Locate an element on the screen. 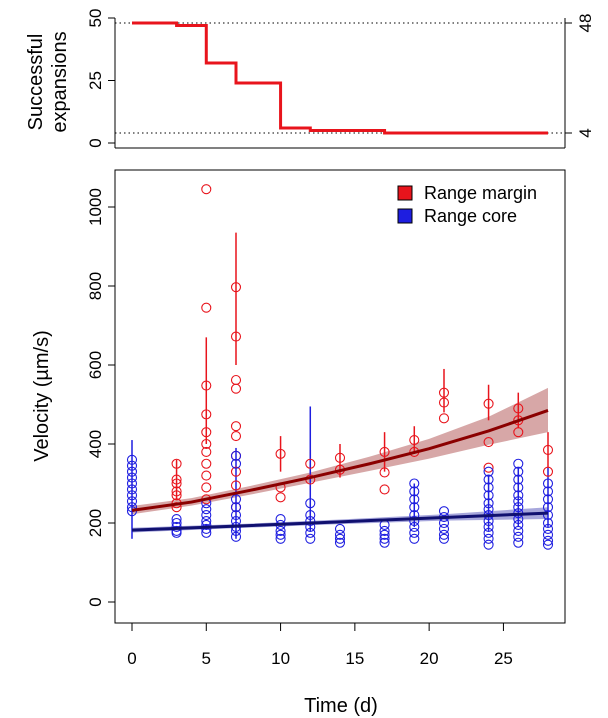  x-tick-label: 10 is located at coordinates (280, 658).